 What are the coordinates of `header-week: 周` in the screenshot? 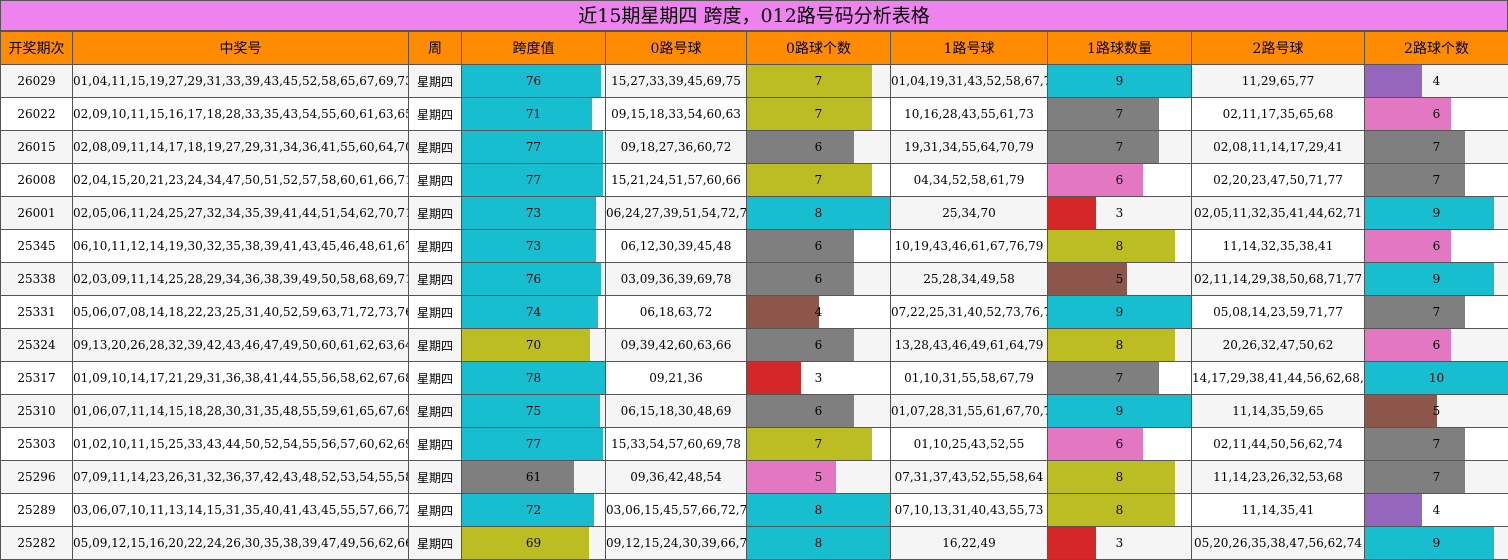 It's located at (435, 48).